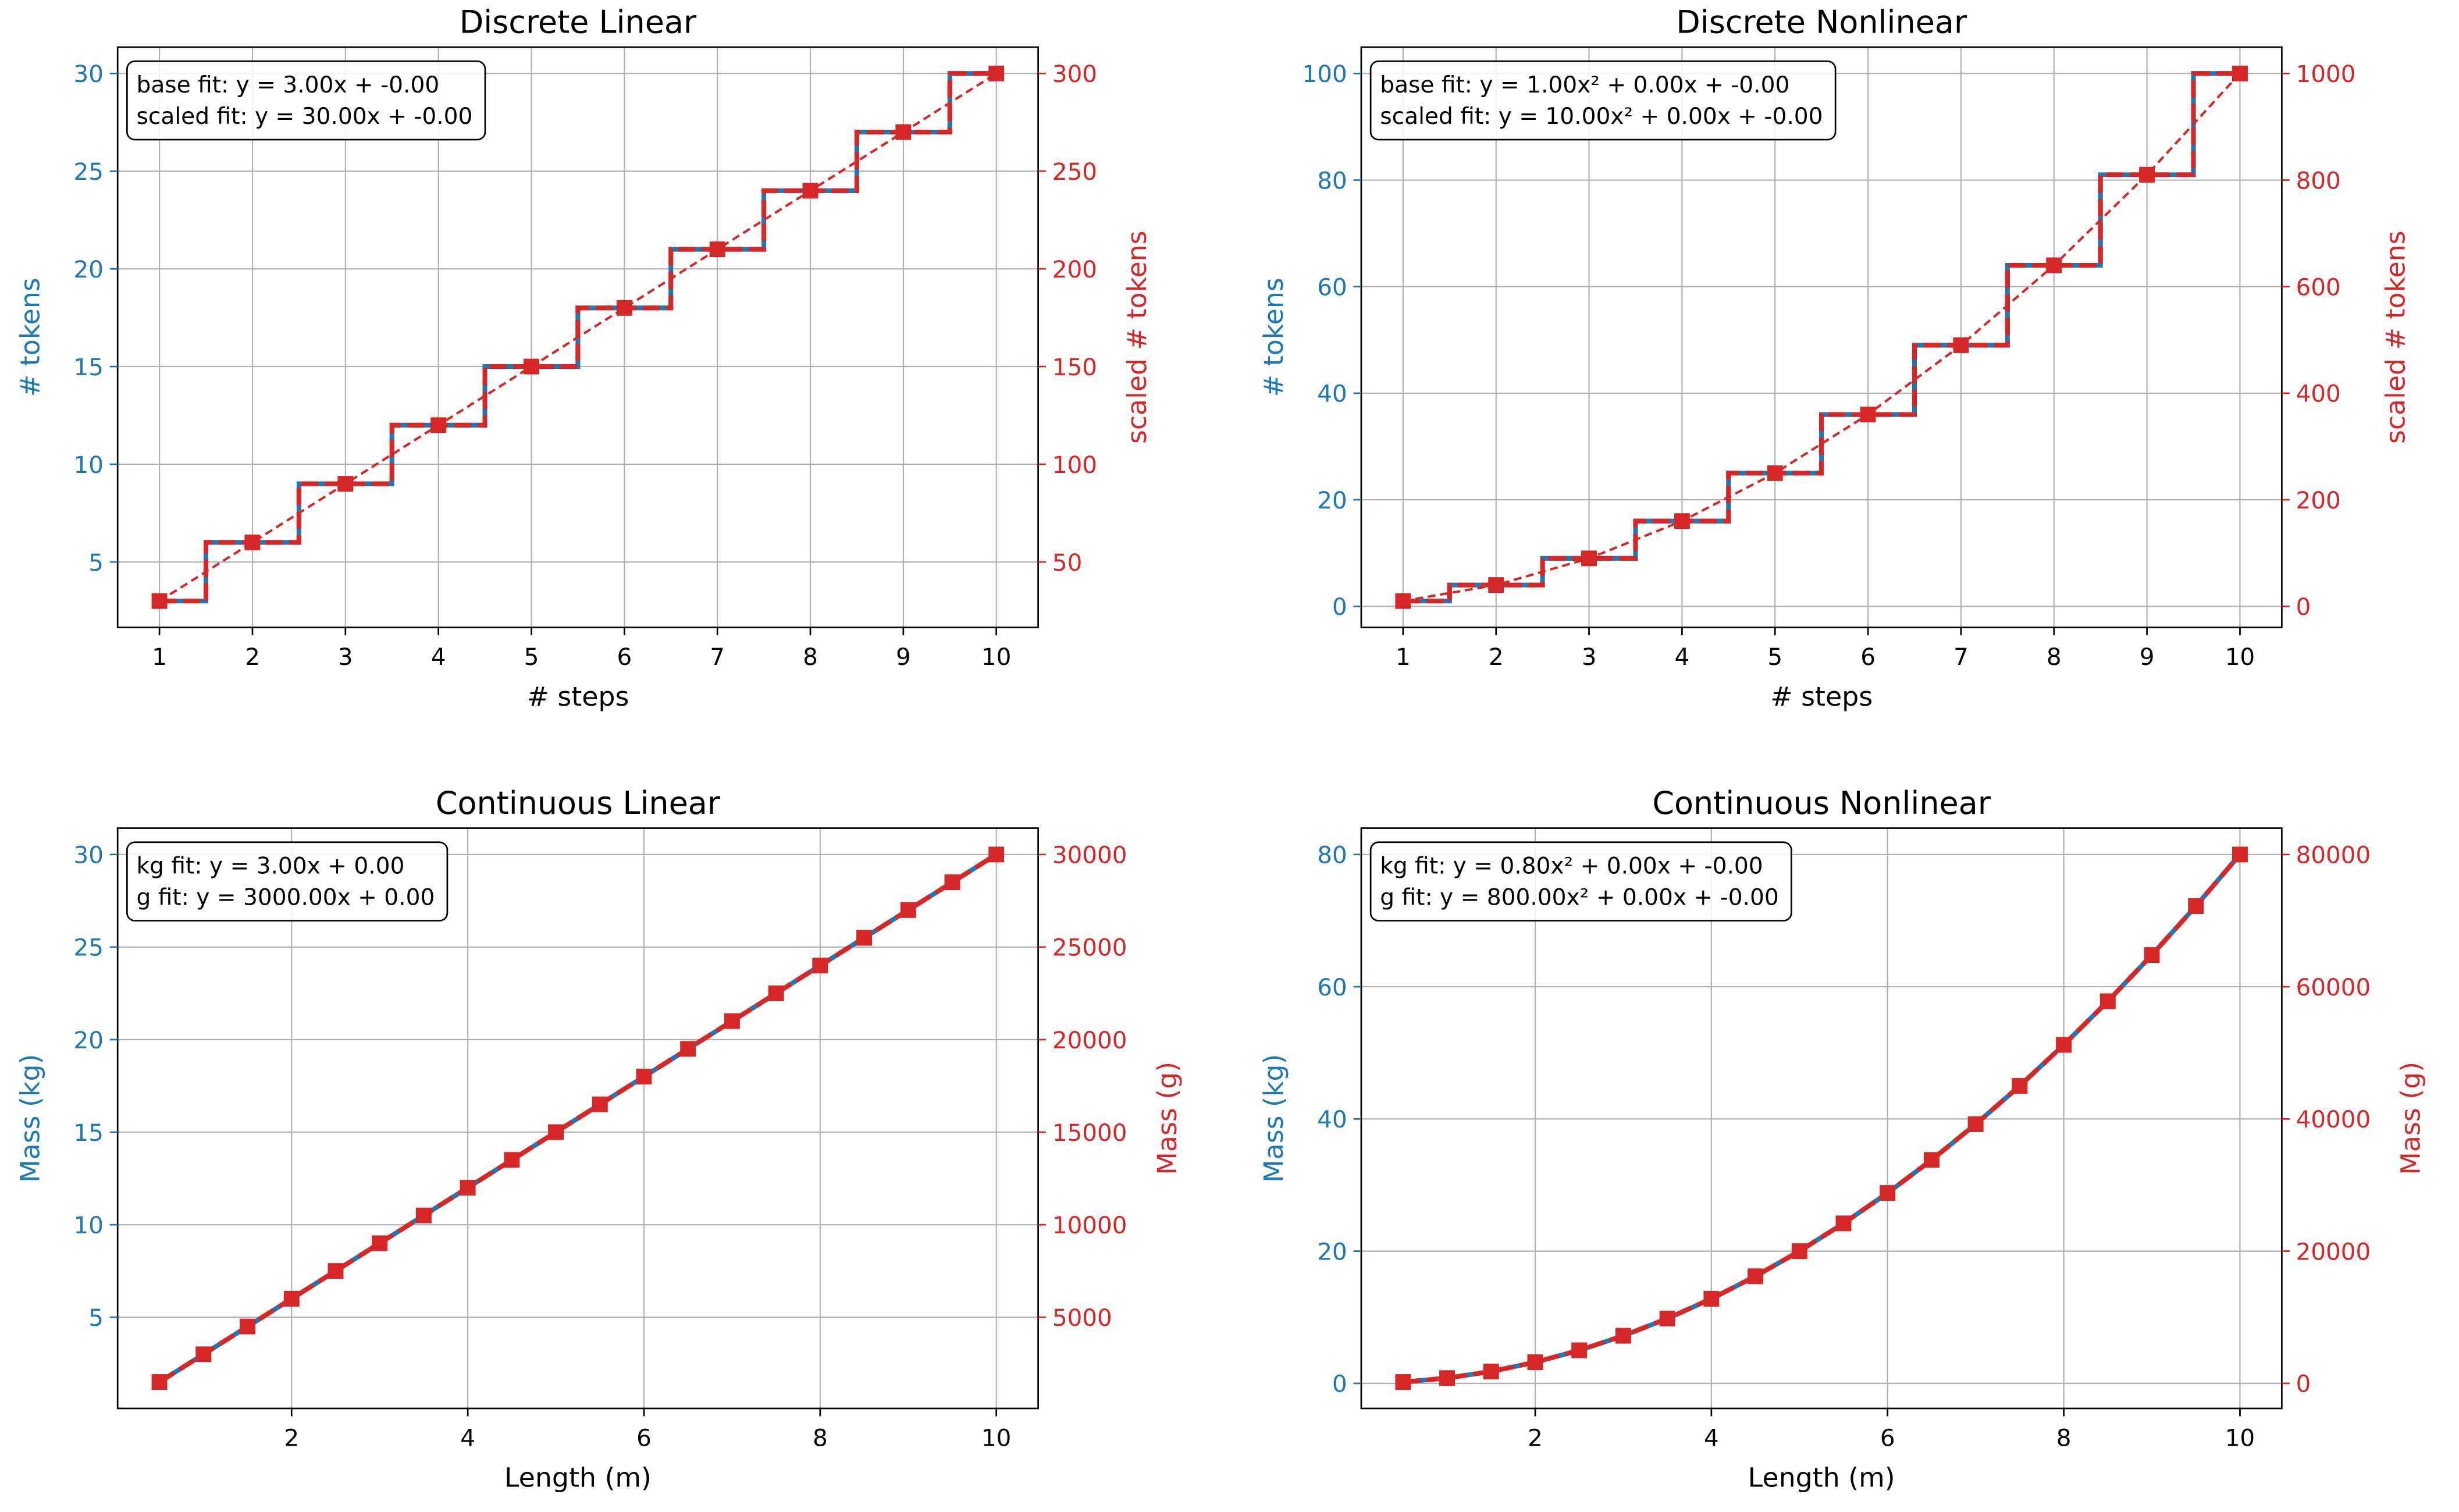 This screenshot has height=1512, width=2459. Describe the element at coordinates (1273, 1118) in the screenshot. I see `y-axis-label: Mass (kg)` at that location.